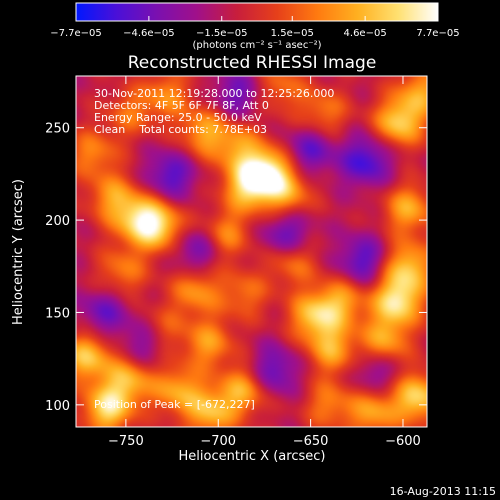 Image resolution: width=500 pixels, height=500 pixels. I want to click on chart-title: Reconstructed RHESSI Image, so click(252, 63).